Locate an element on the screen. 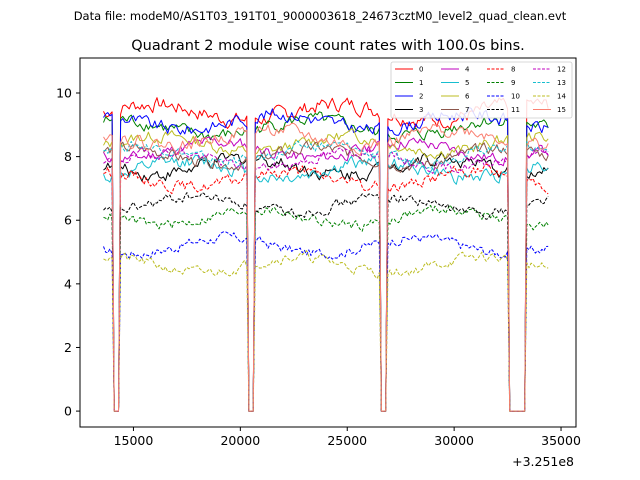  x-tick-label: 15000 is located at coordinates (134, 440).